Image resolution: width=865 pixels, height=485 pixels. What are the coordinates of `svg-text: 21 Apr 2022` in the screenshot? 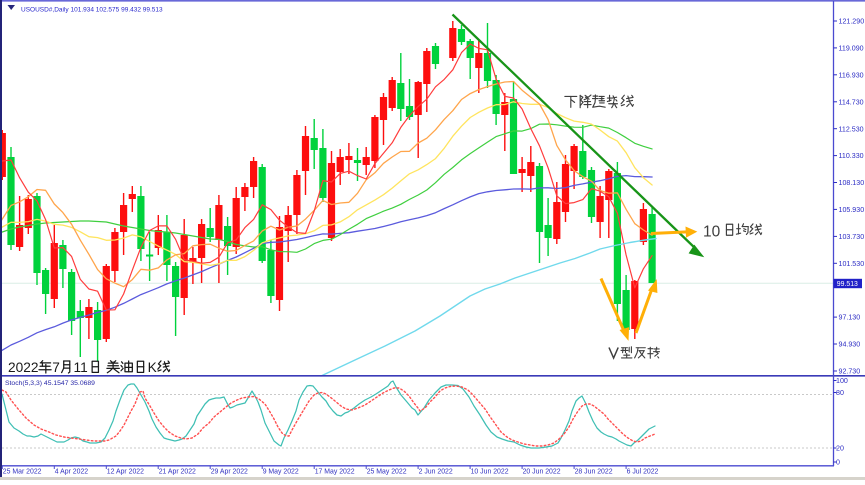 It's located at (177, 472).